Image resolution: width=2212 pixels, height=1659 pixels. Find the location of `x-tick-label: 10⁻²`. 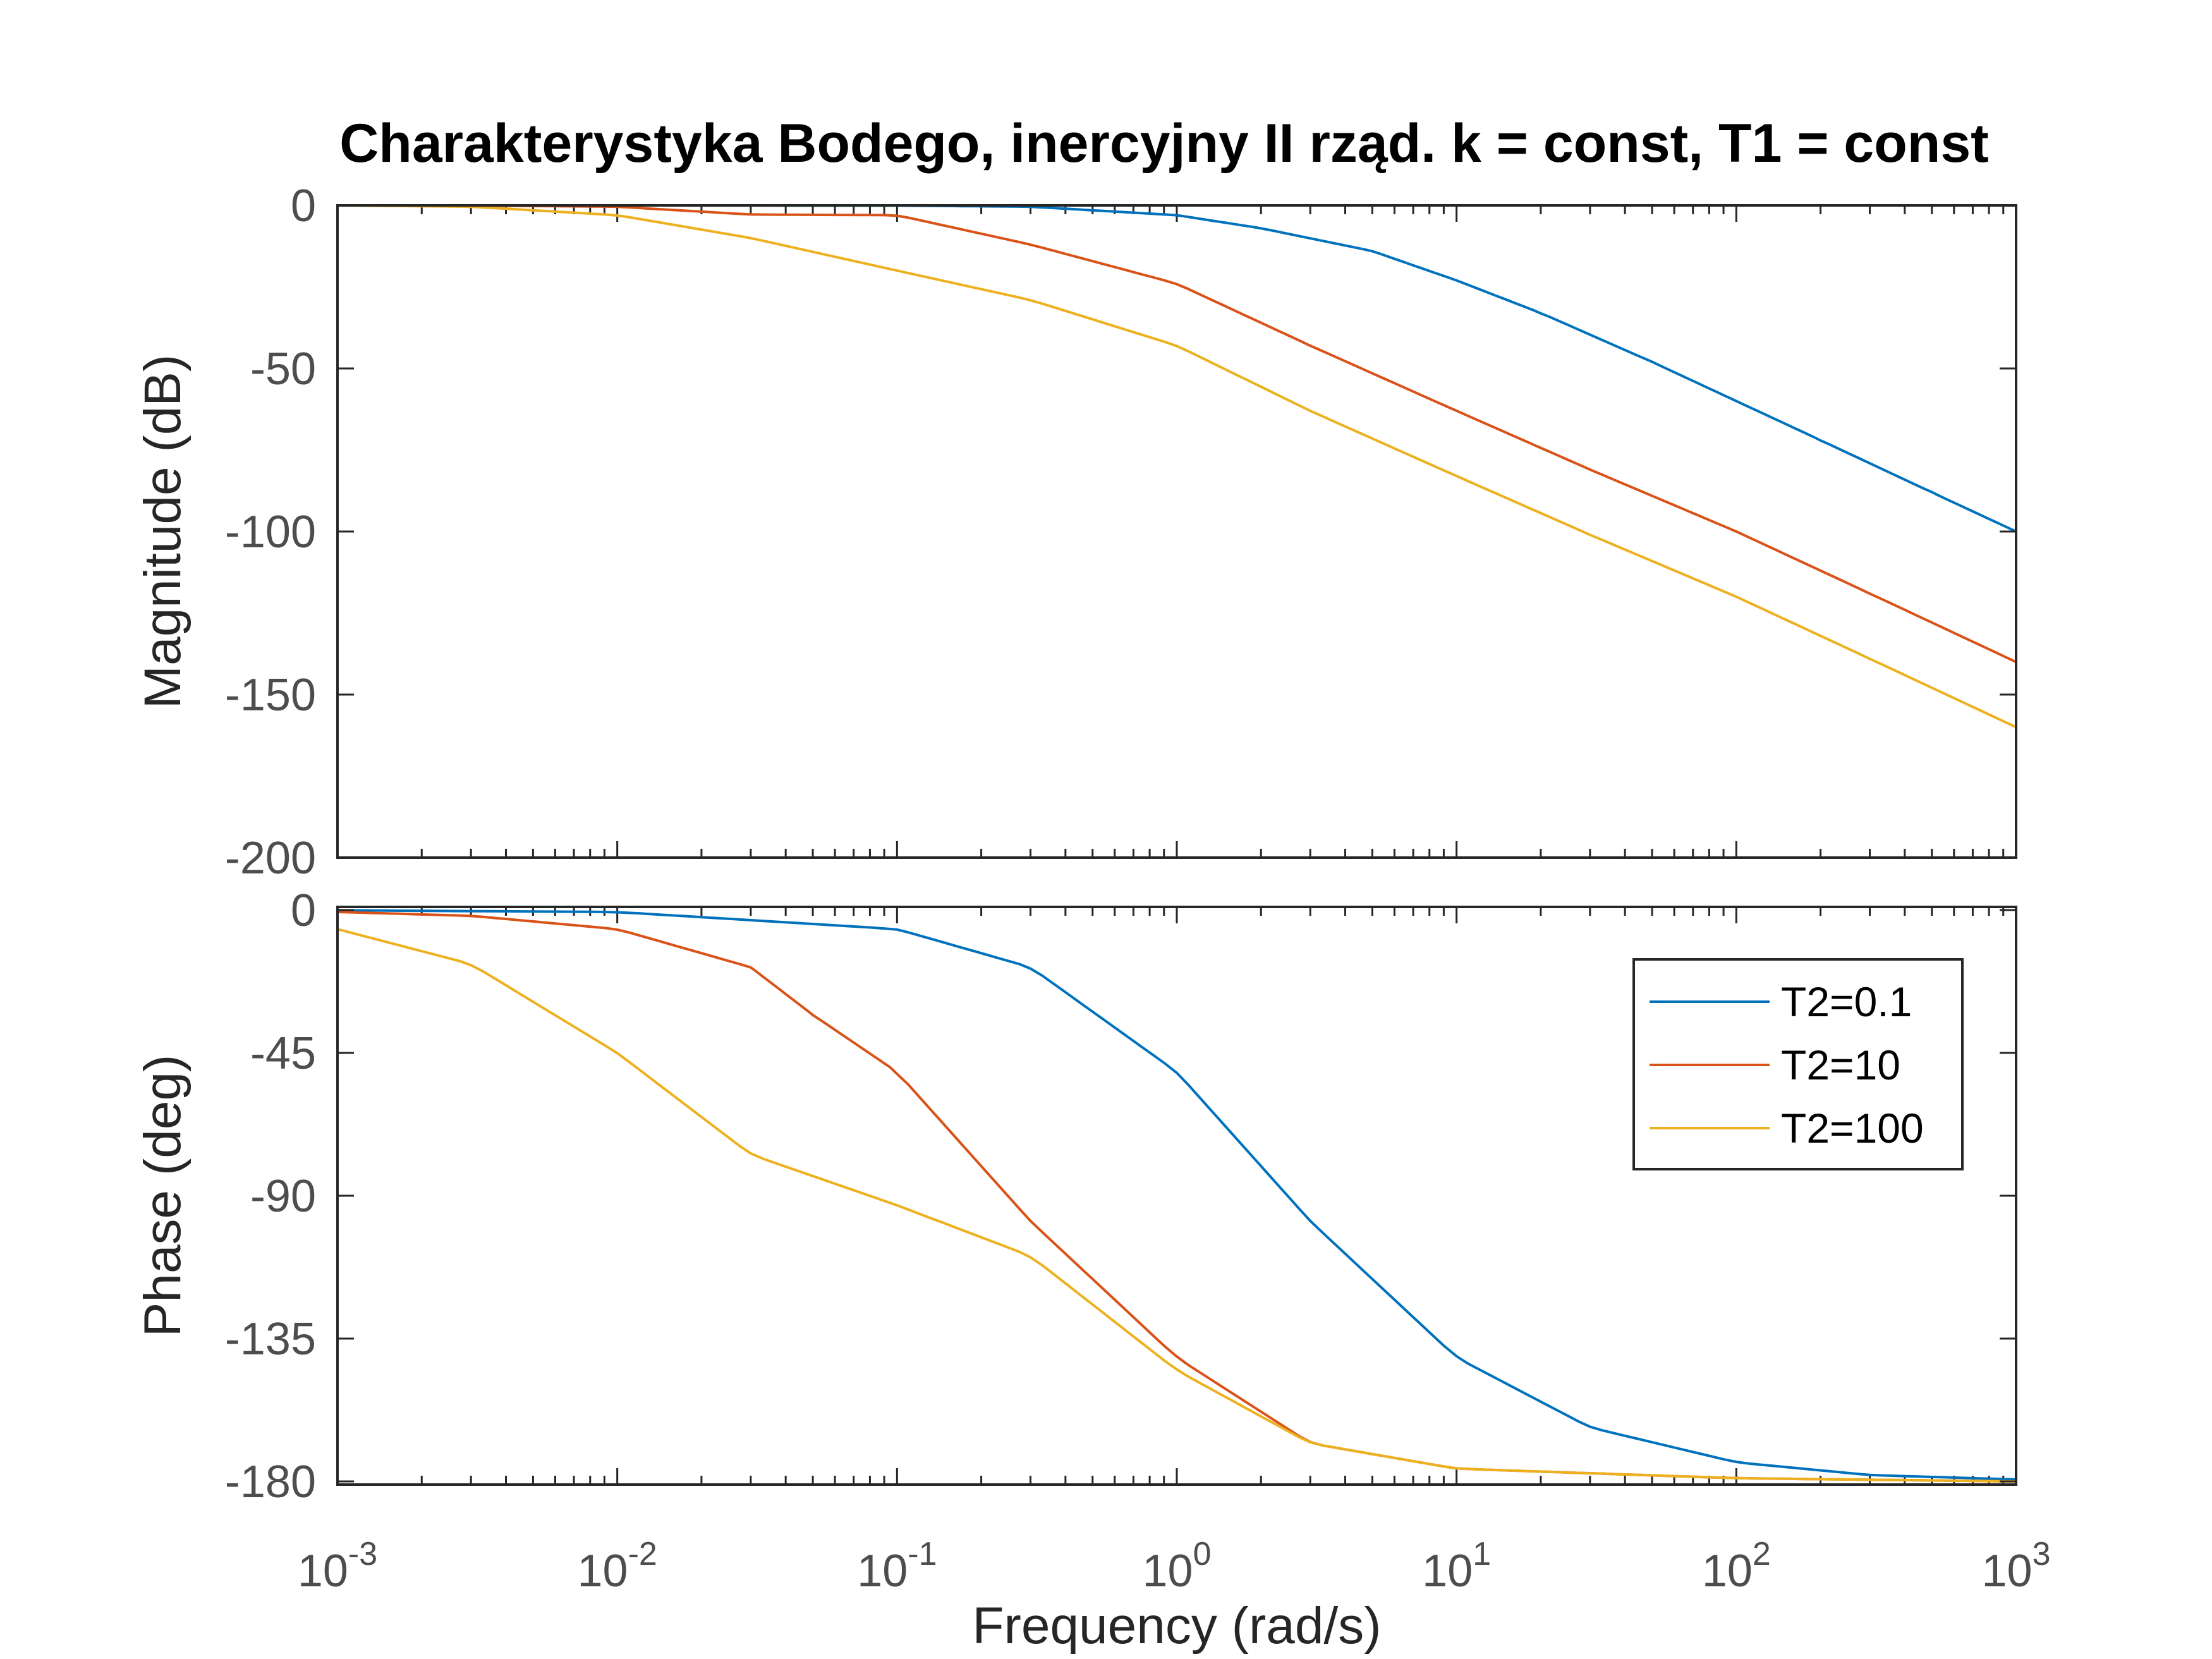

x-tick-label: 10⁻² is located at coordinates (617, 1566).